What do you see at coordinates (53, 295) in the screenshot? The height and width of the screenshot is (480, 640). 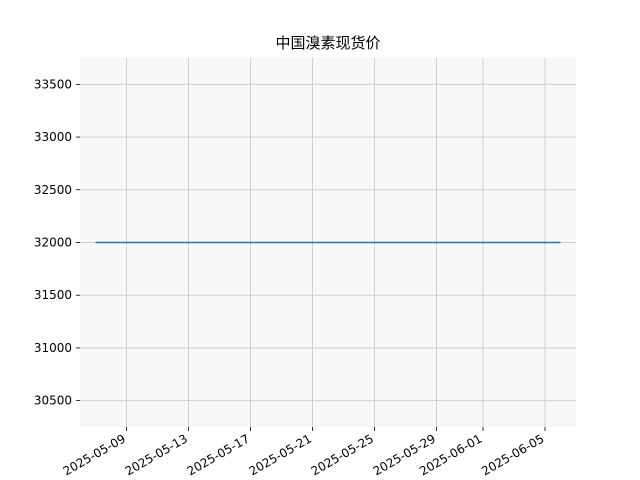 I see `y-tick-label: 31500` at bounding box center [53, 295].